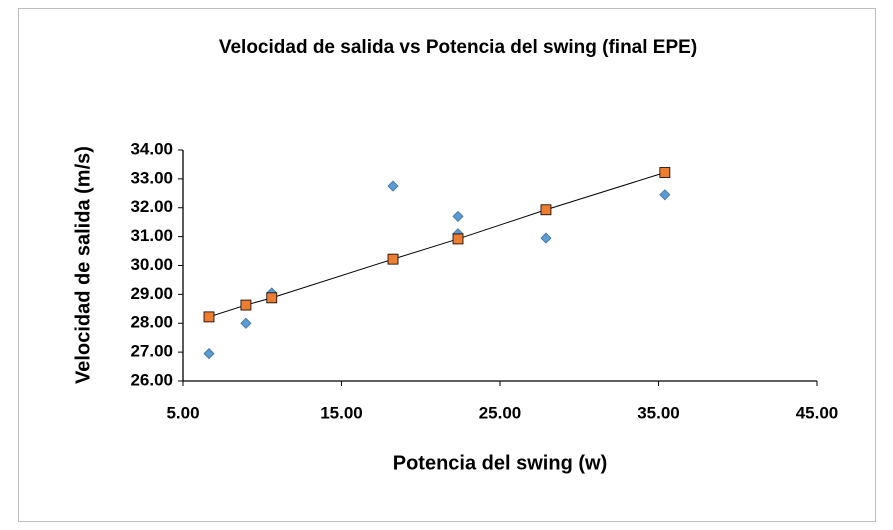  I want to click on y-tick-label: 31.00, so click(151, 235).